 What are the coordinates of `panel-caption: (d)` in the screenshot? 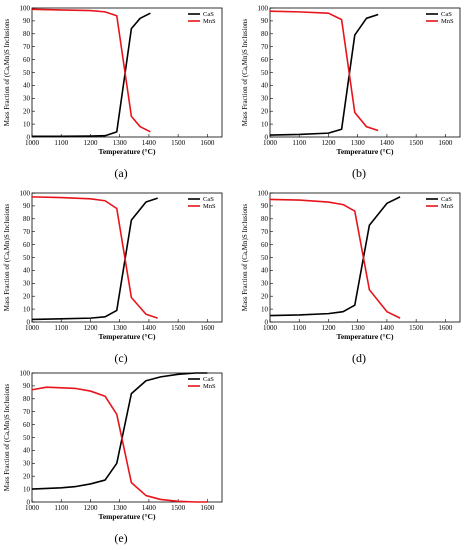 It's located at (359, 358).